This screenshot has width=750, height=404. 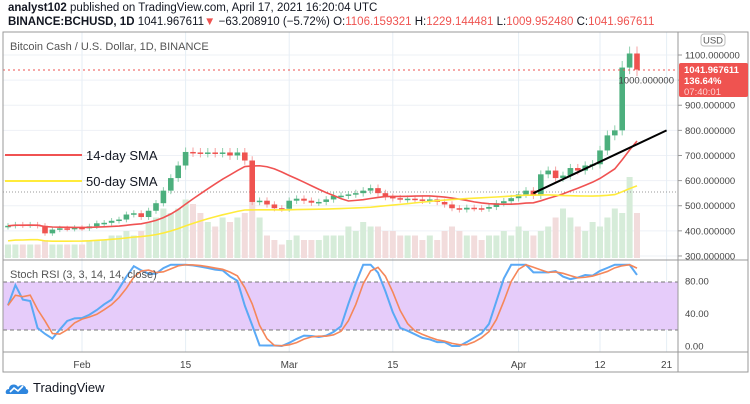 What do you see at coordinates (646, 81) in the screenshot?
I see `price-tick-label: 1000.000000` at bounding box center [646, 81].